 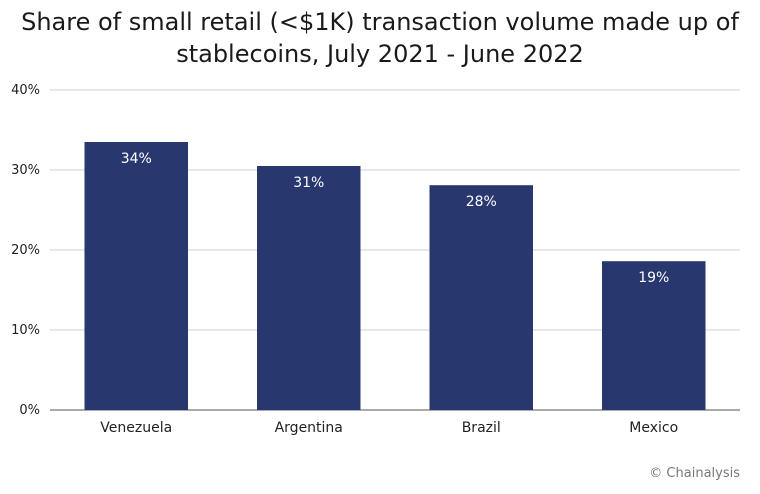 I want to click on data-label: 31%, so click(x=308, y=183).